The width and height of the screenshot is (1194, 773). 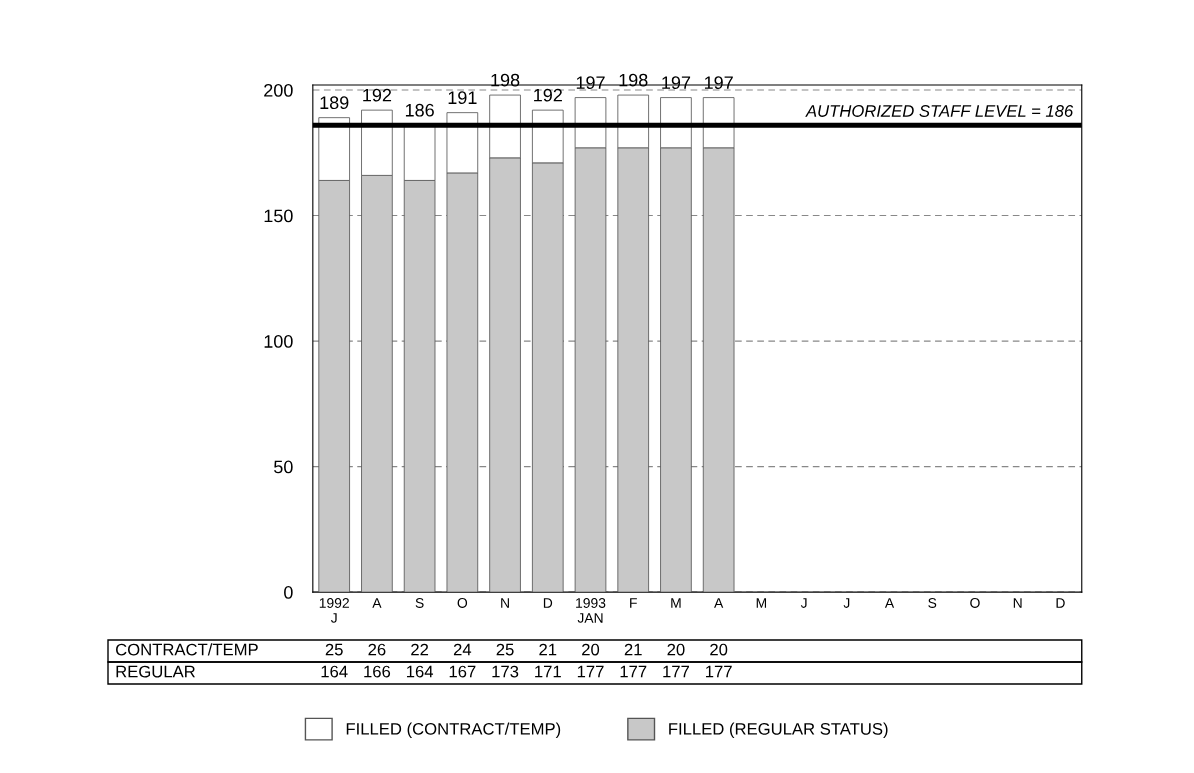 What do you see at coordinates (419, 110) in the screenshot?
I see `total-label: 186` at bounding box center [419, 110].